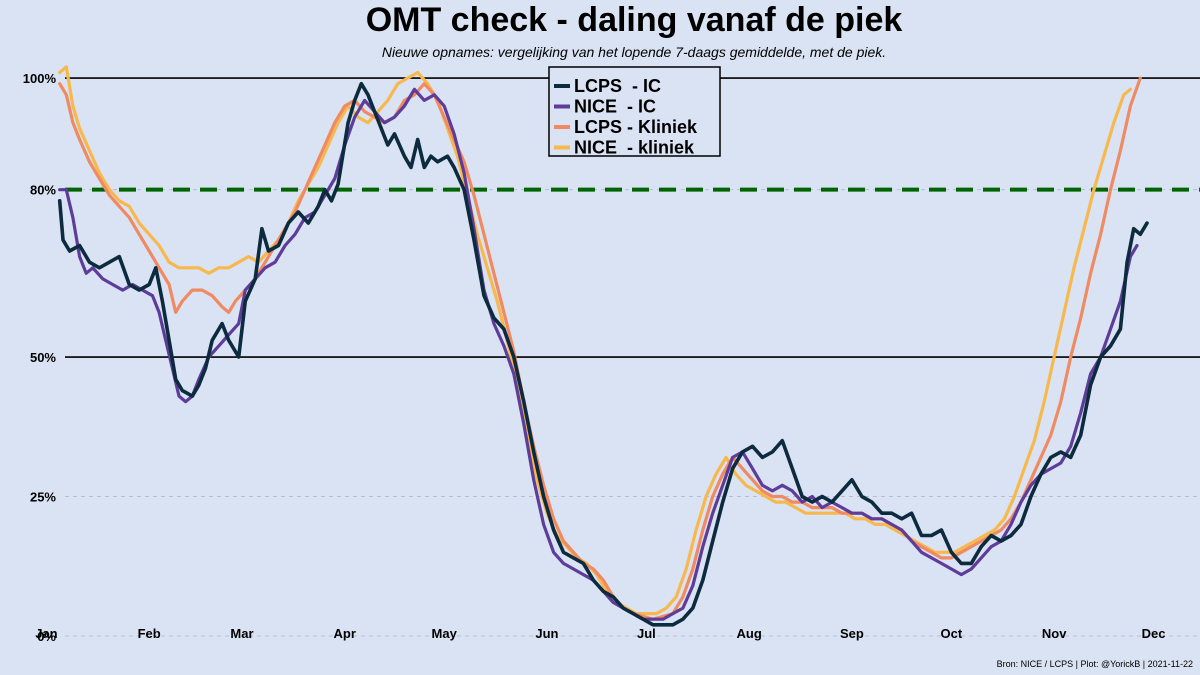 This screenshot has height=675, width=1200. What do you see at coordinates (43, 496) in the screenshot?
I see `y-tick-label-1: 25%` at bounding box center [43, 496].